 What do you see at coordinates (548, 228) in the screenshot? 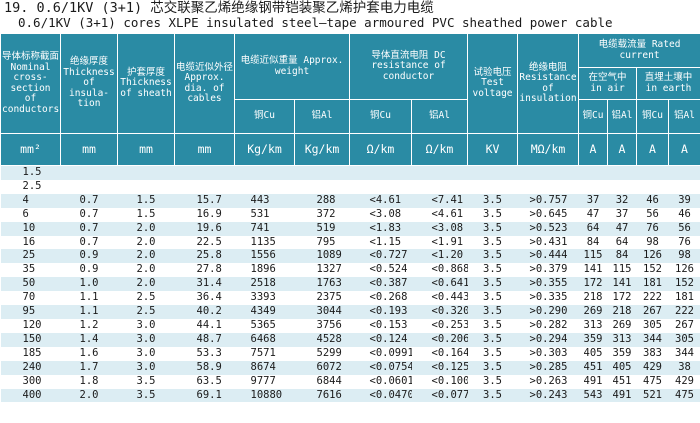
I see `table-cell: >0.523` at bounding box center [548, 228].